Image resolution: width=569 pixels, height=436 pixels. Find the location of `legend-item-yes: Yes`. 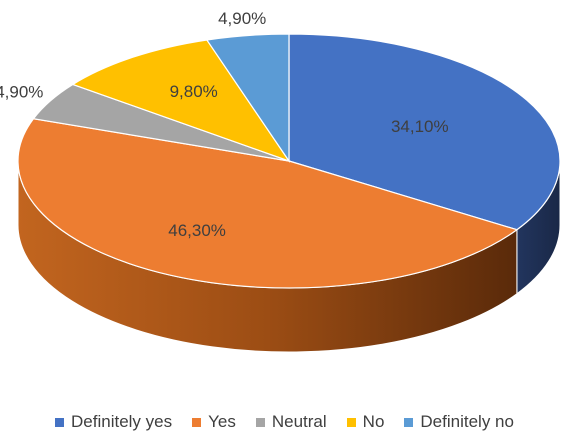

legend-item-yes: Yes is located at coordinates (214, 422).